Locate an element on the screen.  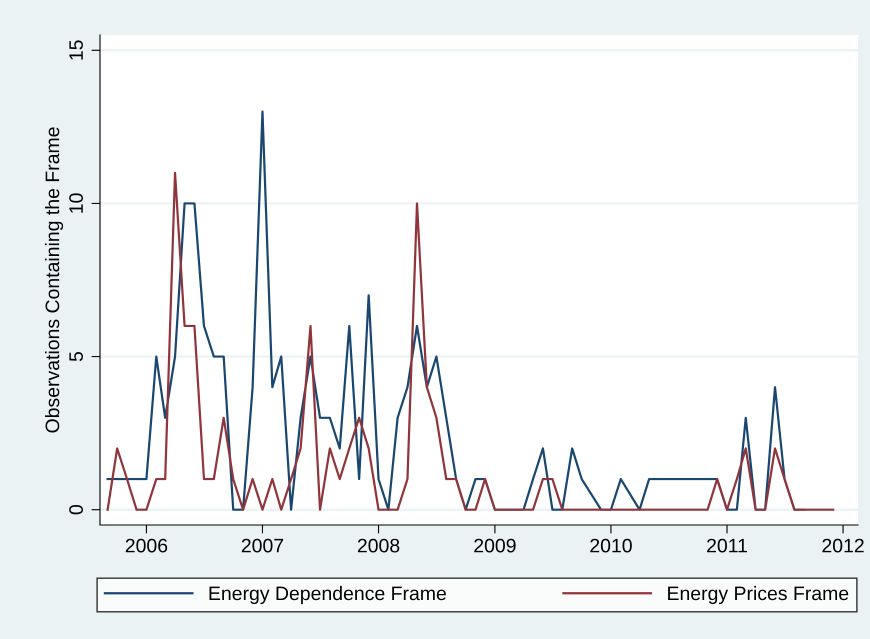
x-tick-label: 2010 is located at coordinates (611, 545).